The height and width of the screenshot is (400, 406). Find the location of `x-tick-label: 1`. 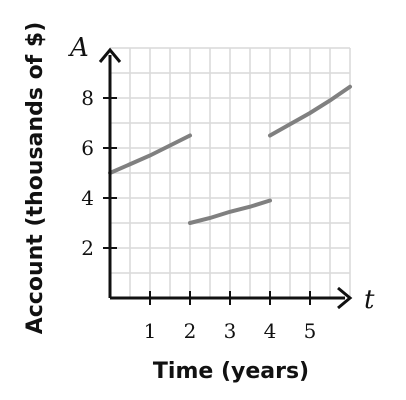

x-tick-label: 1 is located at coordinates (150, 331).